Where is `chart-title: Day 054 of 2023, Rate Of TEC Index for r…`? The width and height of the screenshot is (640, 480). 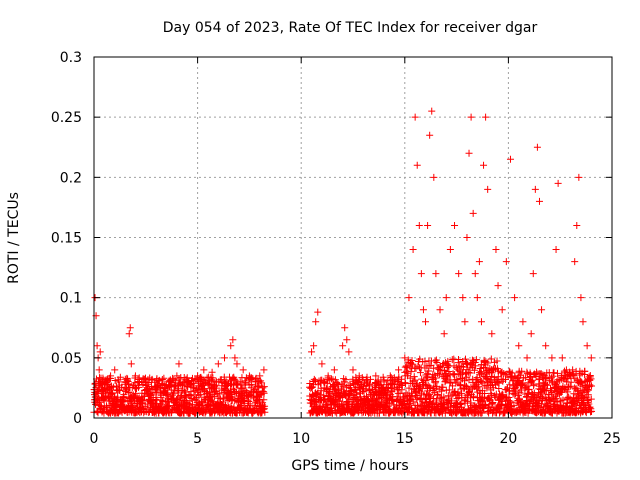 chart-title: Day 054 of 2023, Rate Of TEC Index for r… is located at coordinates (350, 28).